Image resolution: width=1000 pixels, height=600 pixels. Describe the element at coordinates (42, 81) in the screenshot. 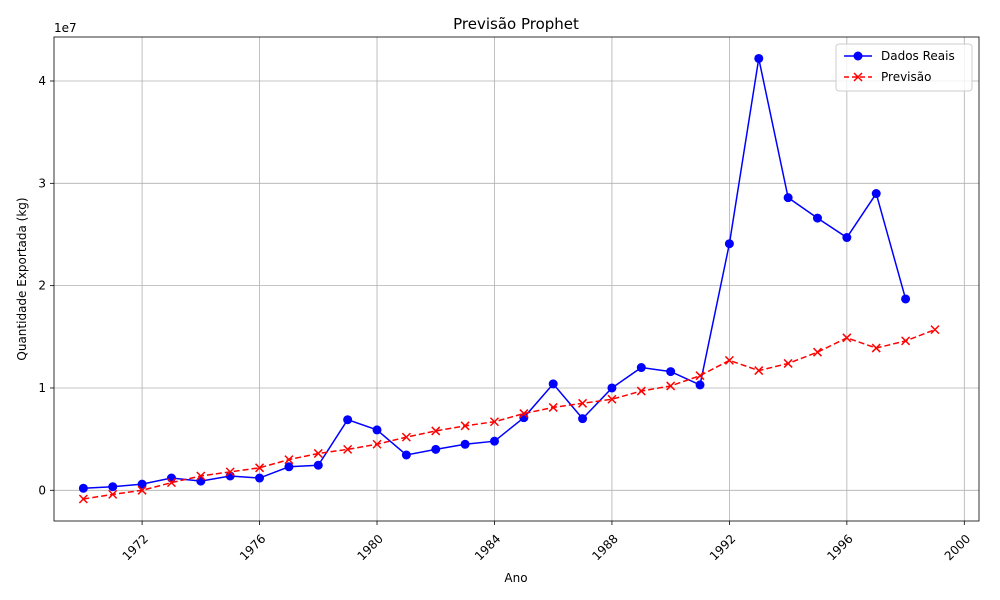

I see `y-tick-label: 4` at that location.